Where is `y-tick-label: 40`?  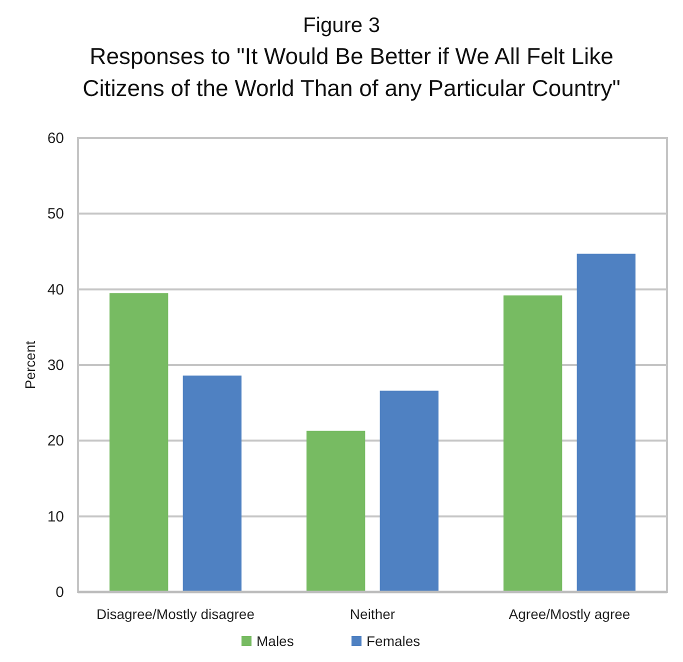 y-tick-label: 40 is located at coordinates (55, 289).